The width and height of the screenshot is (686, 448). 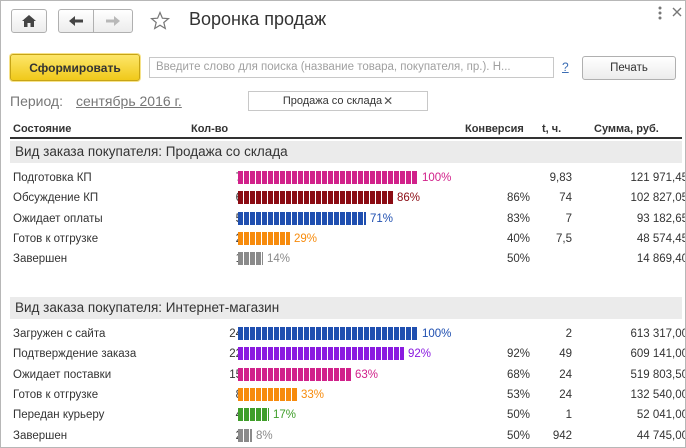 What do you see at coordinates (661, 259) in the screenshot?
I see `row-sum: 14 869,40` at bounding box center [661, 259].